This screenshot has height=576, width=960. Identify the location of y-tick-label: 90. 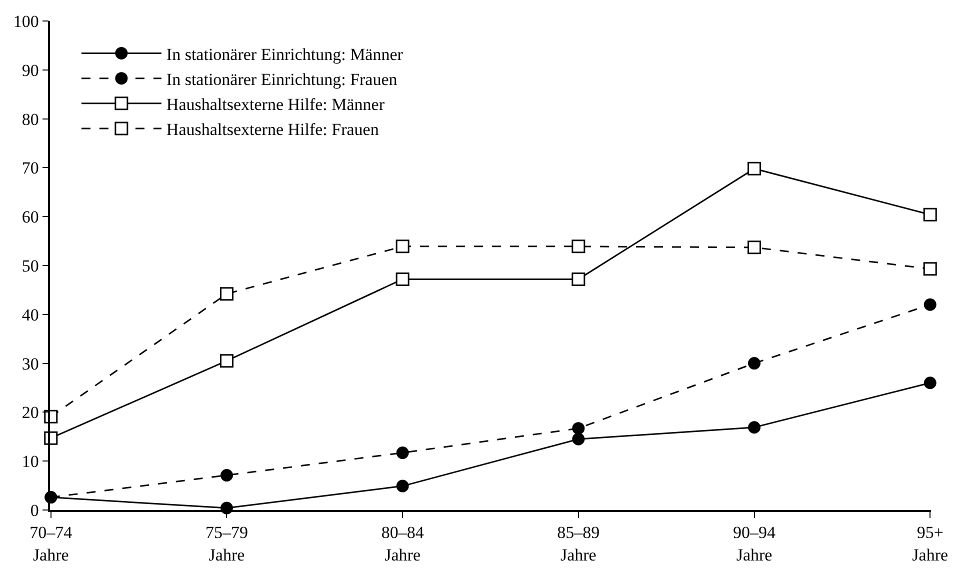
(30, 70).